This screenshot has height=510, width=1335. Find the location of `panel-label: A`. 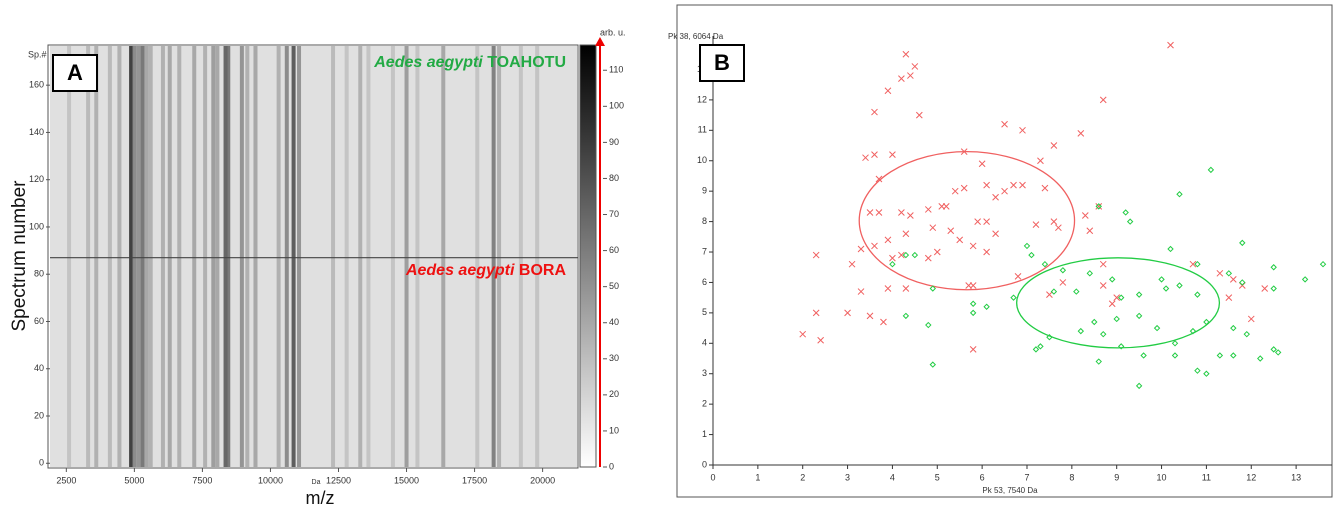

panel-label: A is located at coordinates (75, 72).